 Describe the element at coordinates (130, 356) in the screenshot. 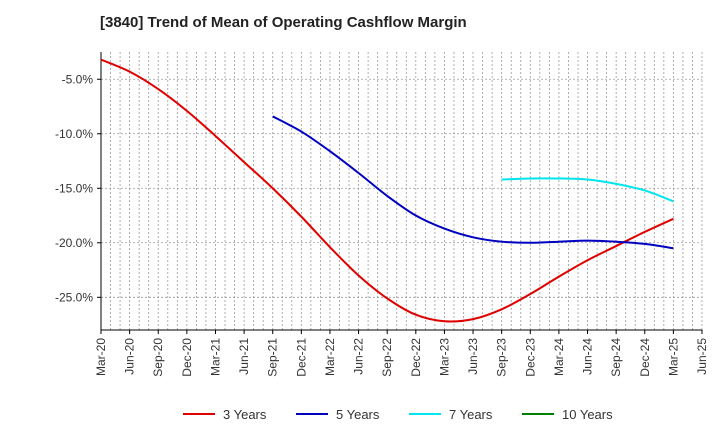

I see `x-tick-label: Jun-20` at that location.